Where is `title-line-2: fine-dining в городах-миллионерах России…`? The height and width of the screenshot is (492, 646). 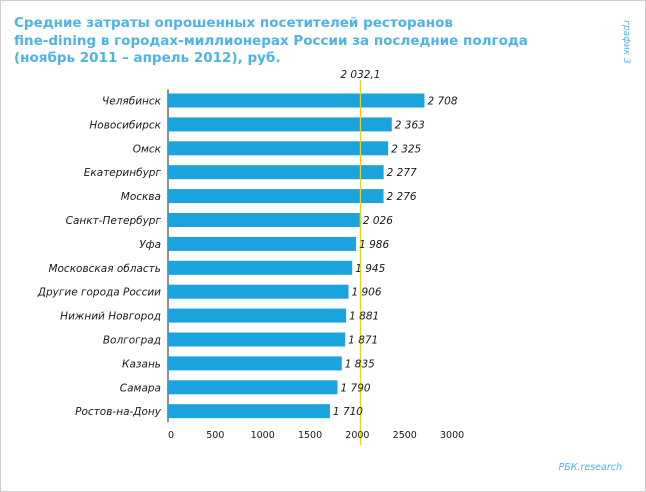 title-line-2: fine-dining в городах-миллионерах России… is located at coordinates (271, 40).